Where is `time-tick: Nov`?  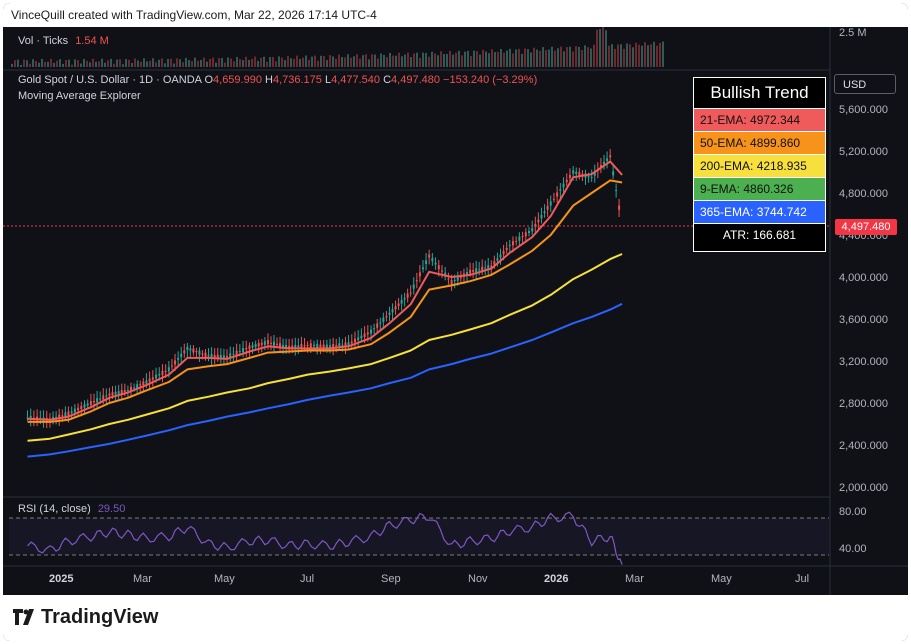
time-tick: Nov is located at coordinates (478, 579).